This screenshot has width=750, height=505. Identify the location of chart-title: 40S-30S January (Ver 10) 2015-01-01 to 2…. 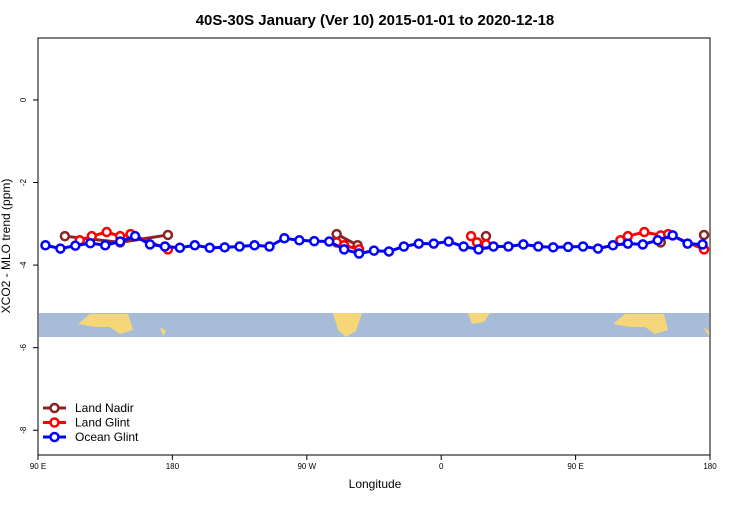
(375, 20).